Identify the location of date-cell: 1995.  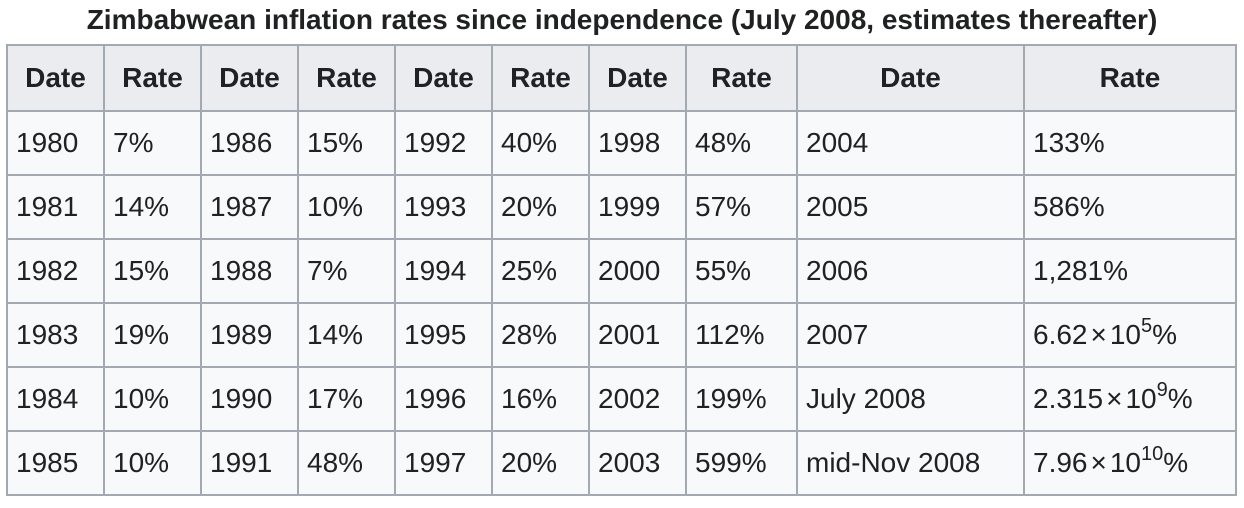
(443, 335).